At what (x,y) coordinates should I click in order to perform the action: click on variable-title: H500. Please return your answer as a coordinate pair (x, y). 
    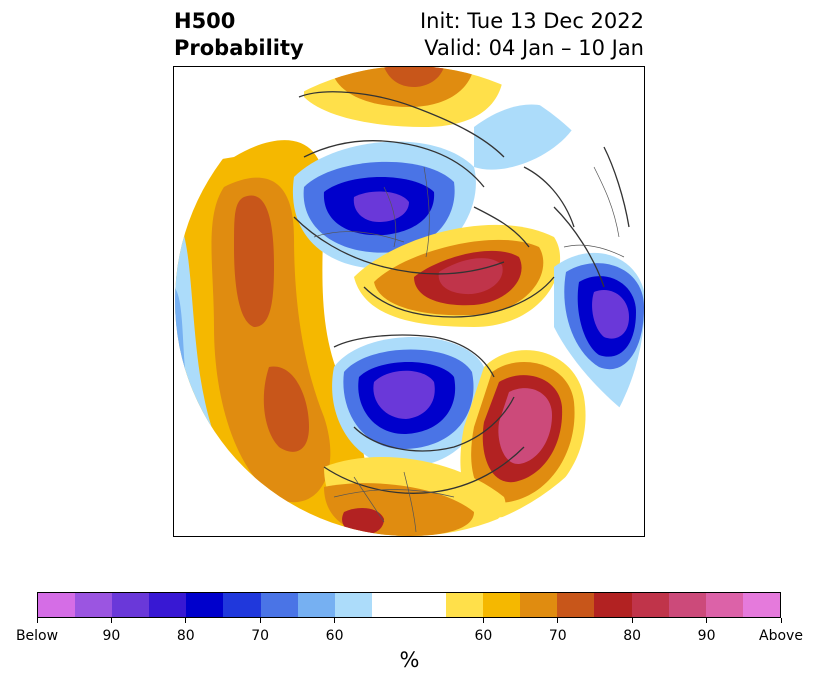
    Looking at the image, I should click on (205, 21).